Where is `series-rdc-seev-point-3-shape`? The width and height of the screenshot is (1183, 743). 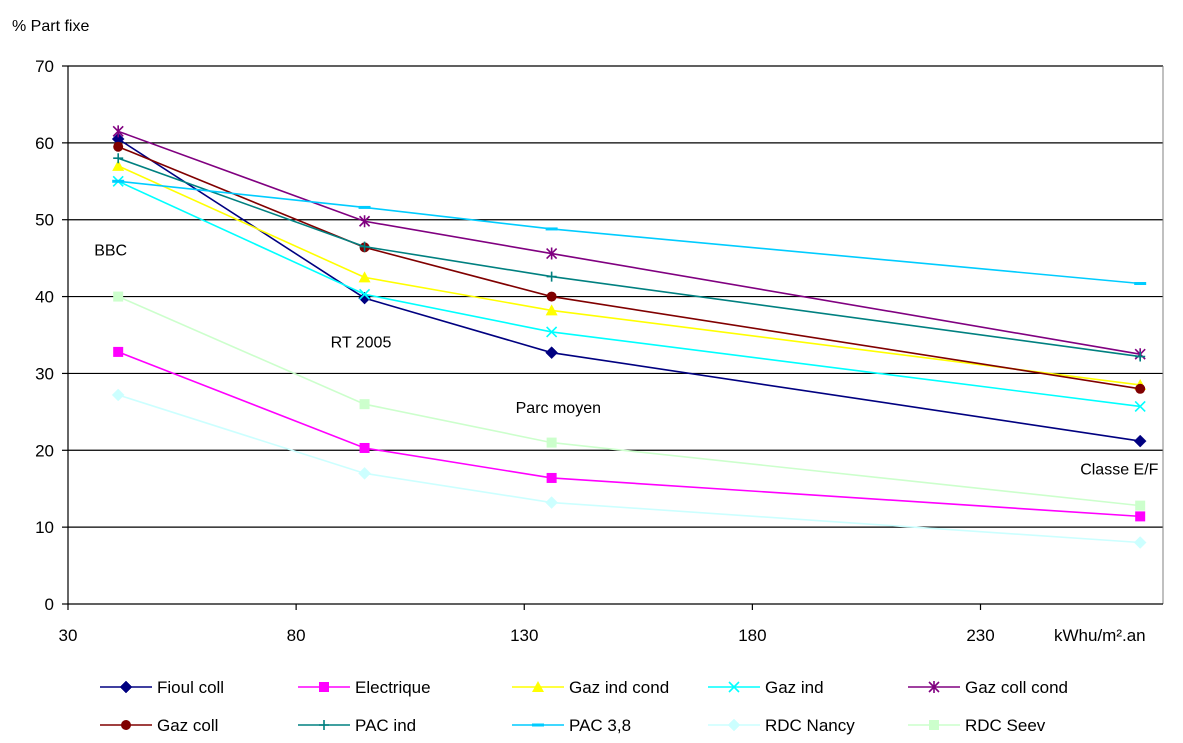
series-rdc-seev-point-3-shape is located at coordinates (1140, 505).